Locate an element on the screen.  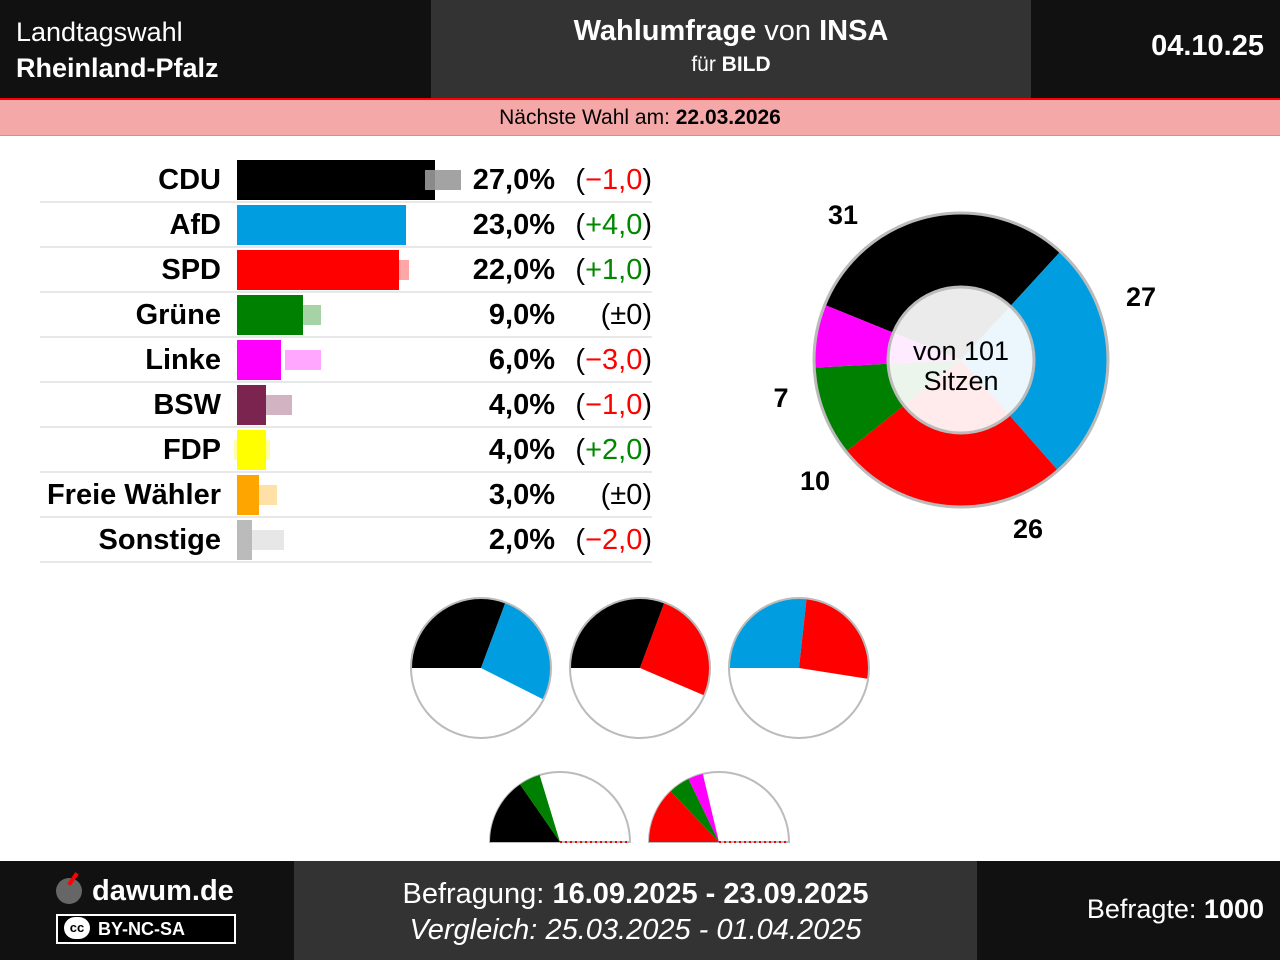
bar-row: CDU 27,0% (−1,0) is located at coordinates (346, 180).